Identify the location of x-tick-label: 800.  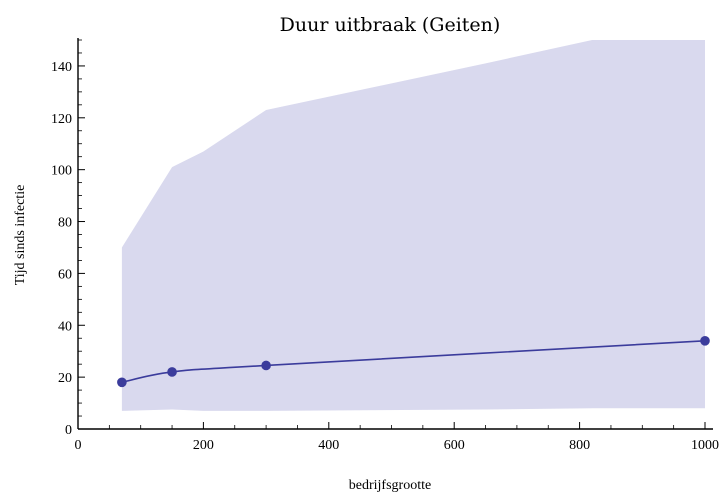
(579, 445).